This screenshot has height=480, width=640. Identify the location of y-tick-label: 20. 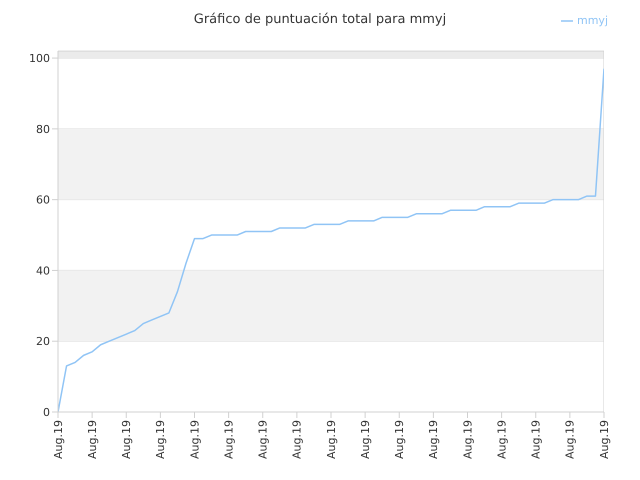
(43, 341).